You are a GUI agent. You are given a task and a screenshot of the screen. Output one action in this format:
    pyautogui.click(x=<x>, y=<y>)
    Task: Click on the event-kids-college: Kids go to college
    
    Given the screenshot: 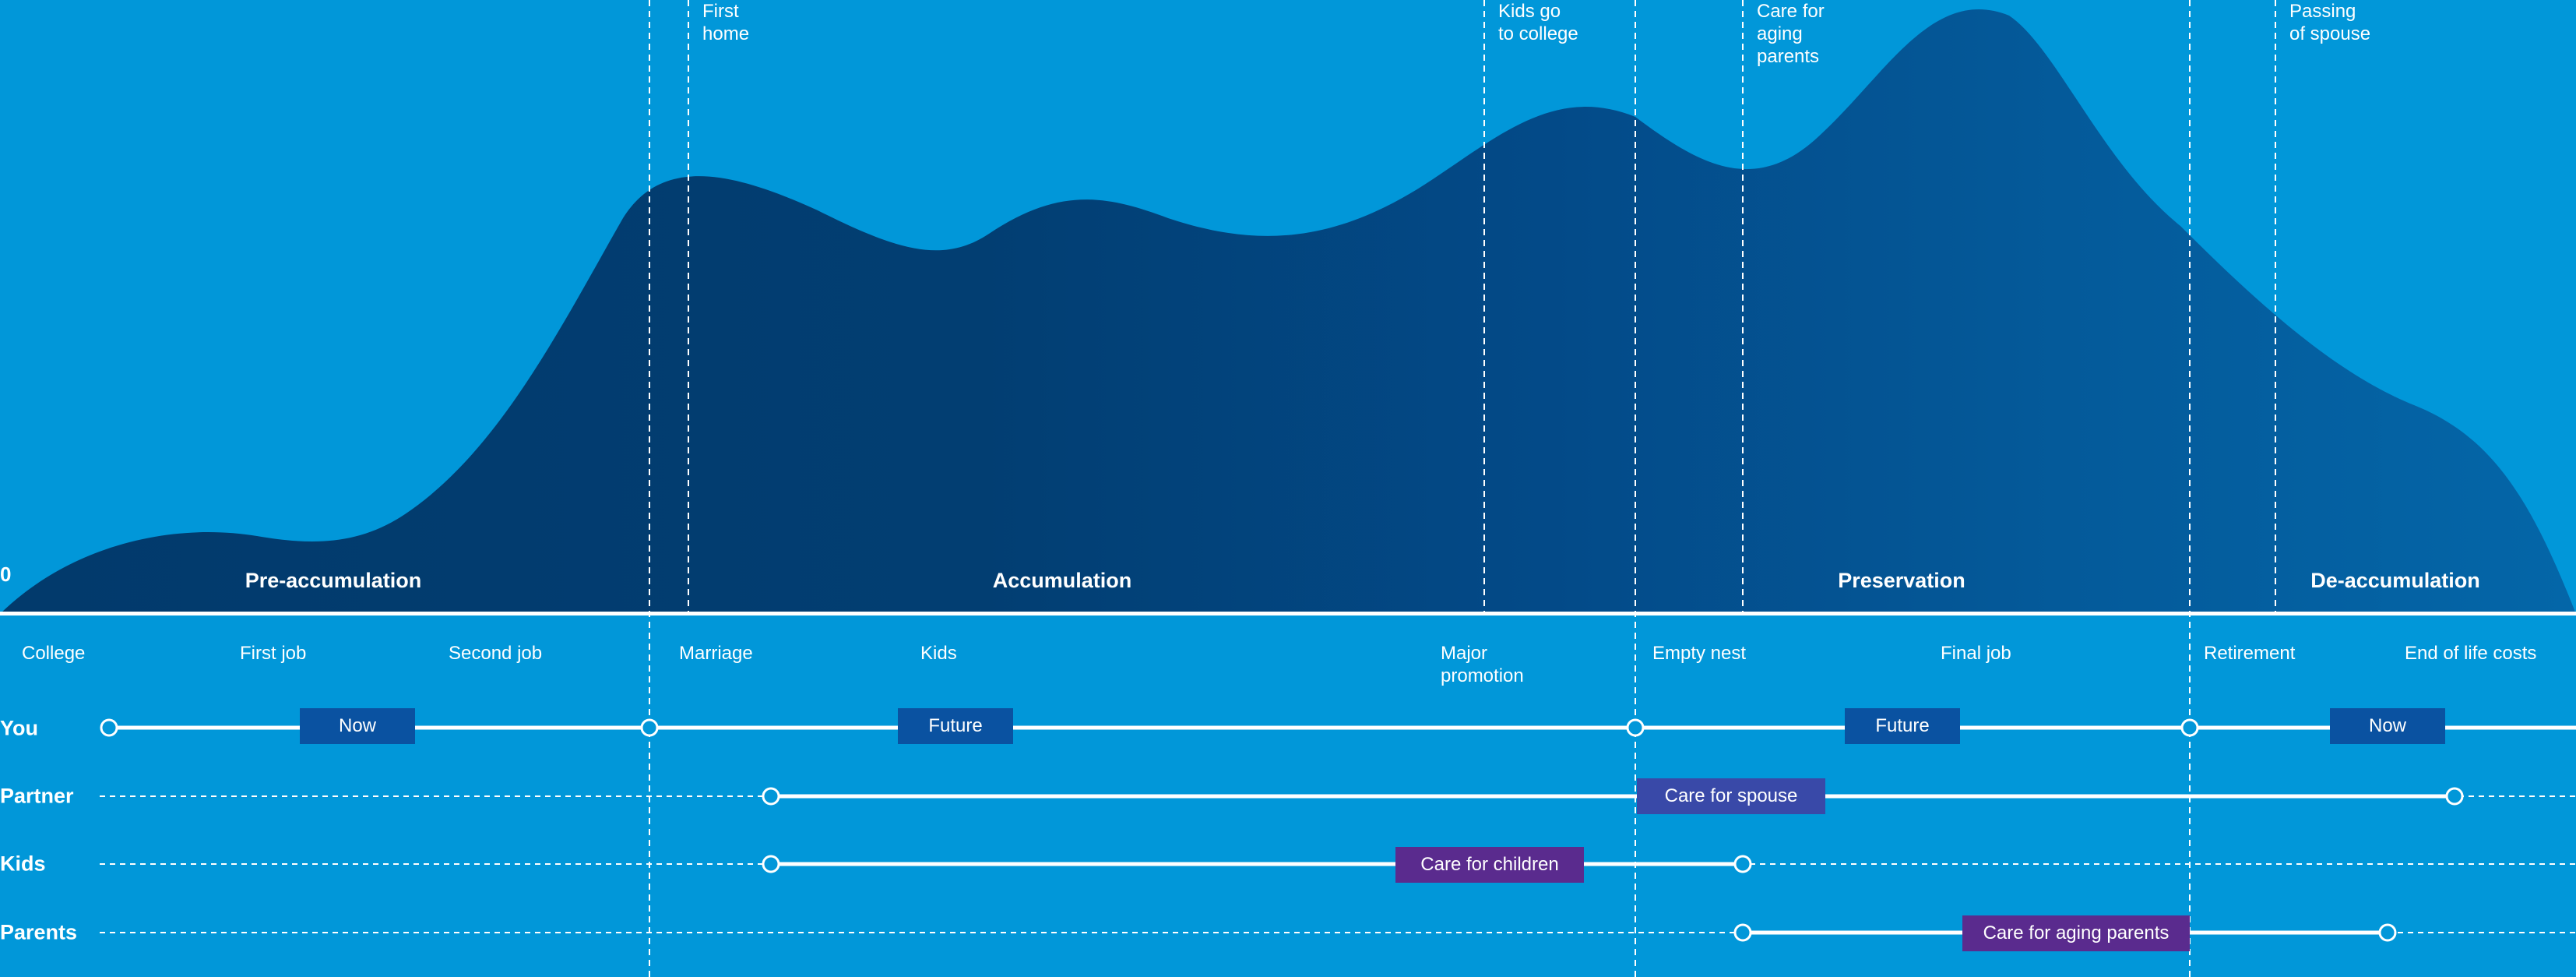 What is the action you would take?
    pyautogui.click(x=1538, y=22)
    